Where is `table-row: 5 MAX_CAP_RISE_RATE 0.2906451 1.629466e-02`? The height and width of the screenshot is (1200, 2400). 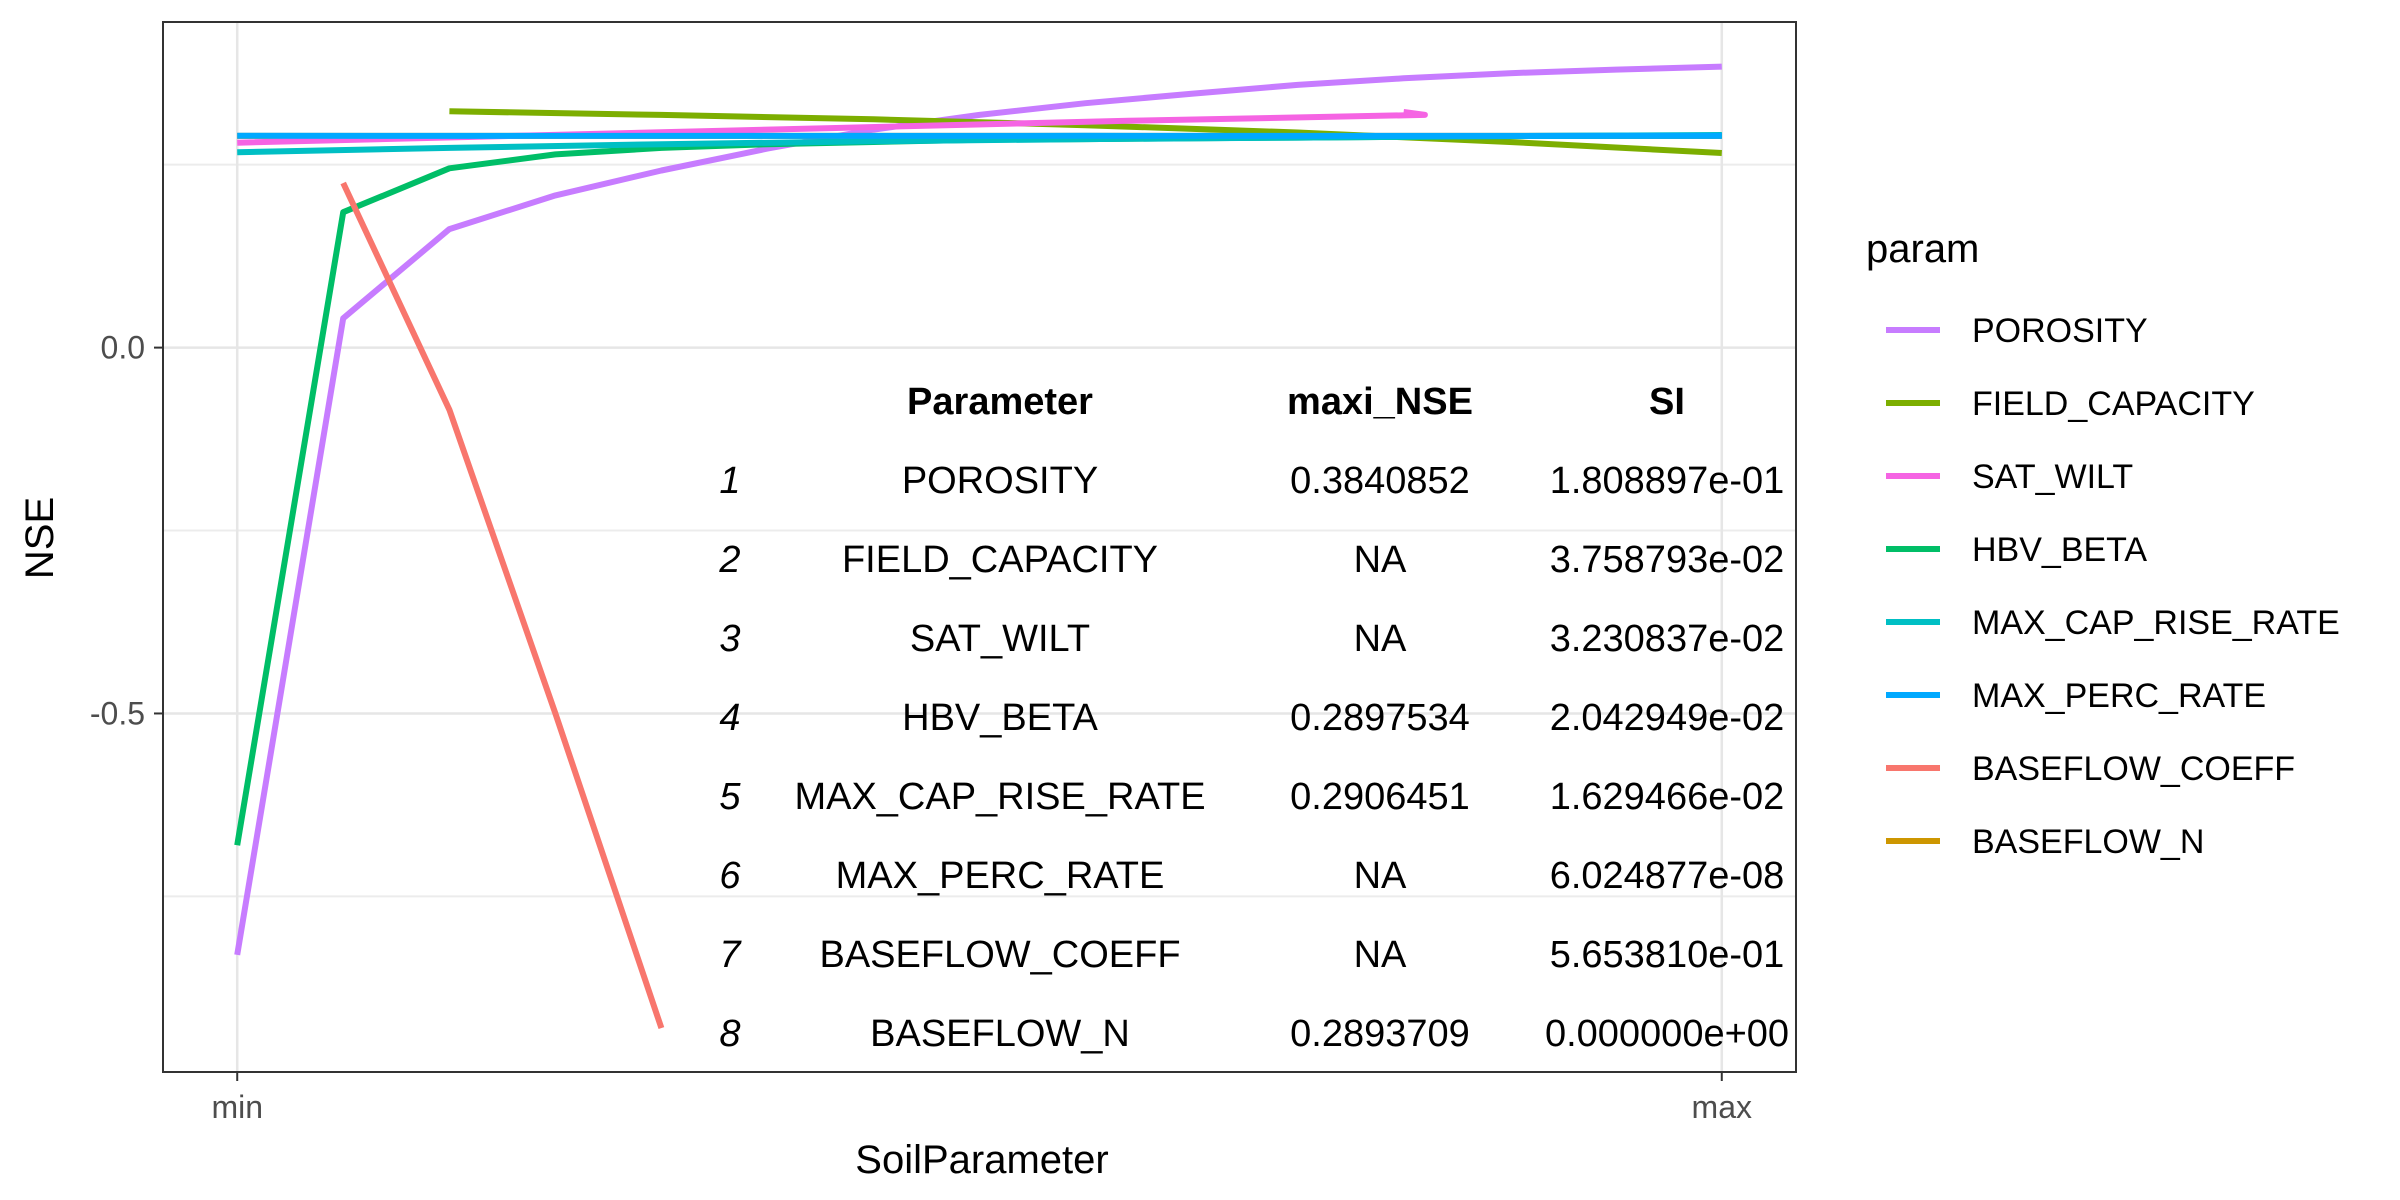 table-row: 5 MAX_CAP_RISE_RATE 0.2906451 1.629466e-02 is located at coordinates (1251, 797).